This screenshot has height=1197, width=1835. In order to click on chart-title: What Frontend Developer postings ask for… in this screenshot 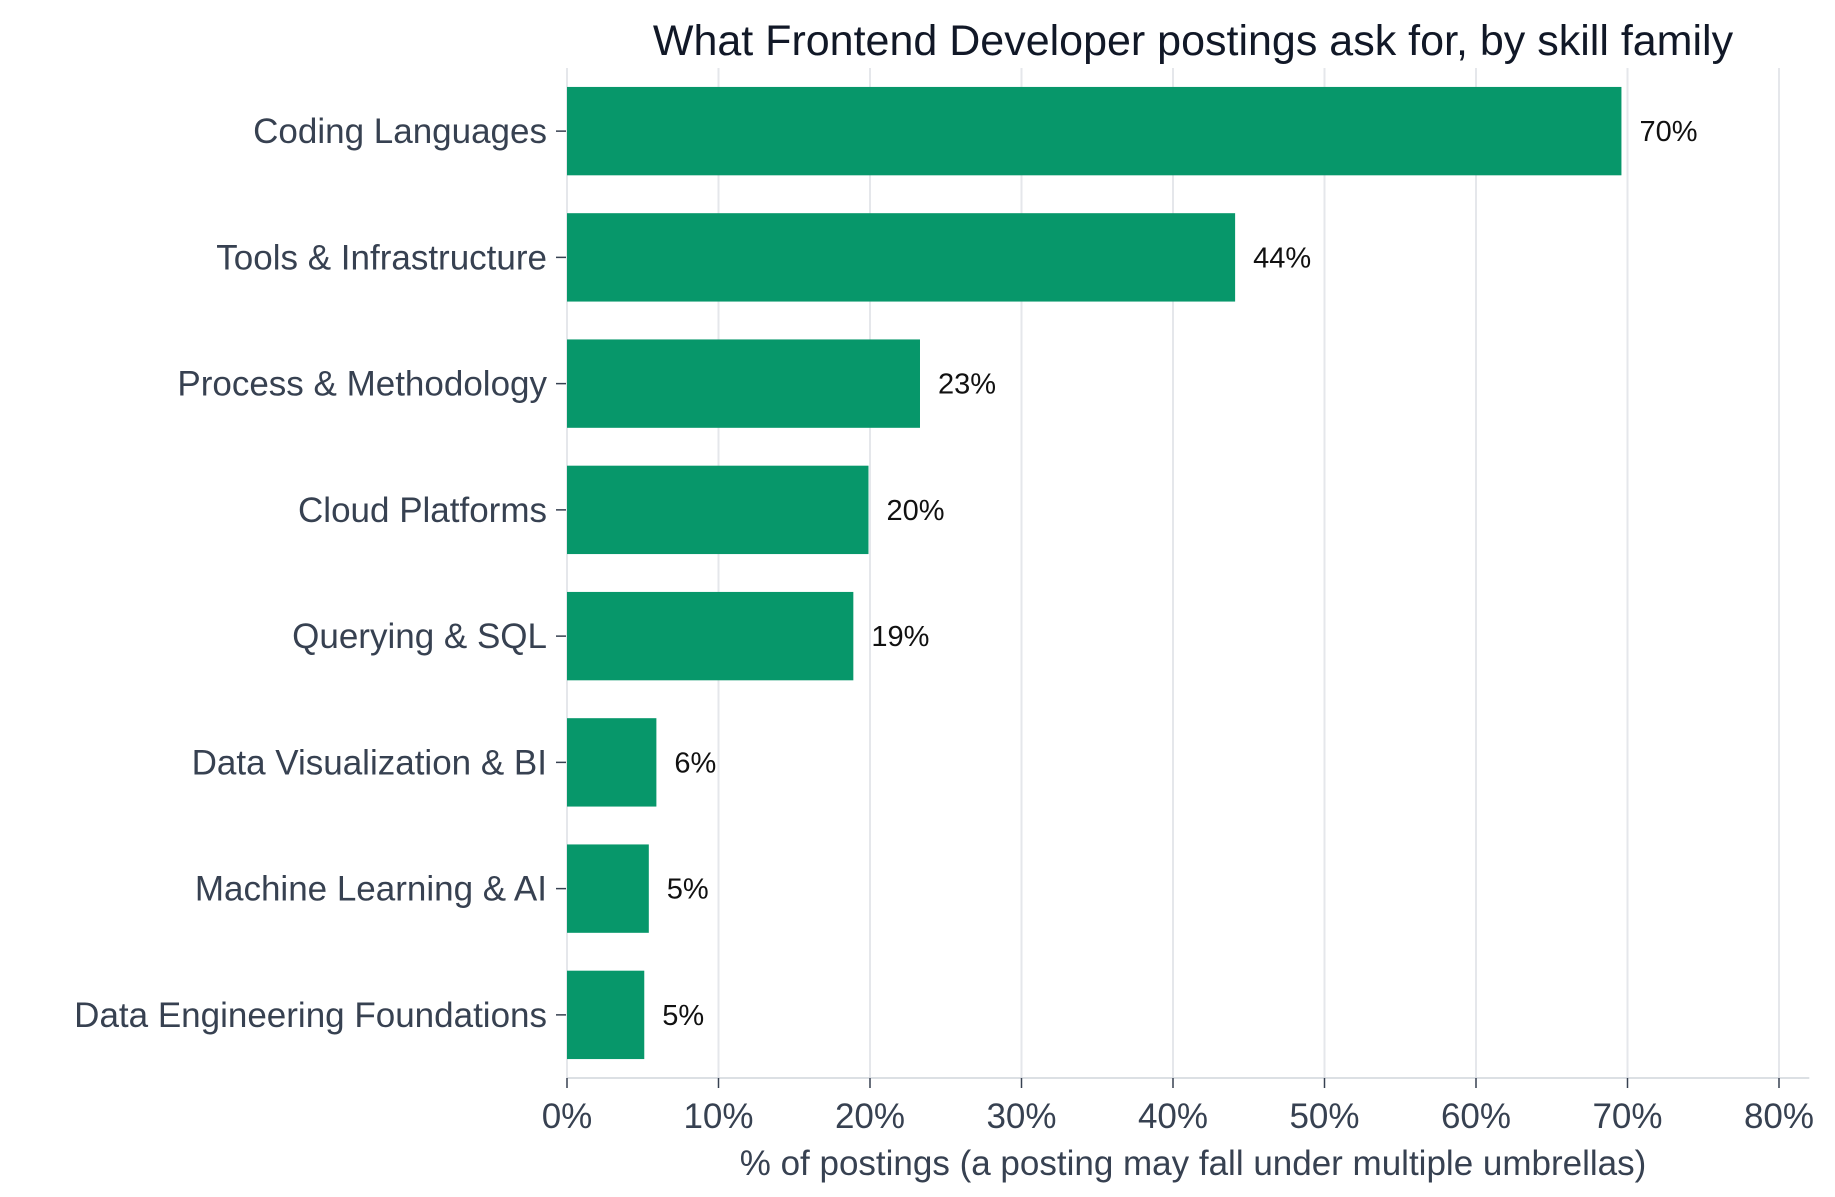, I will do `click(1193, 41)`.